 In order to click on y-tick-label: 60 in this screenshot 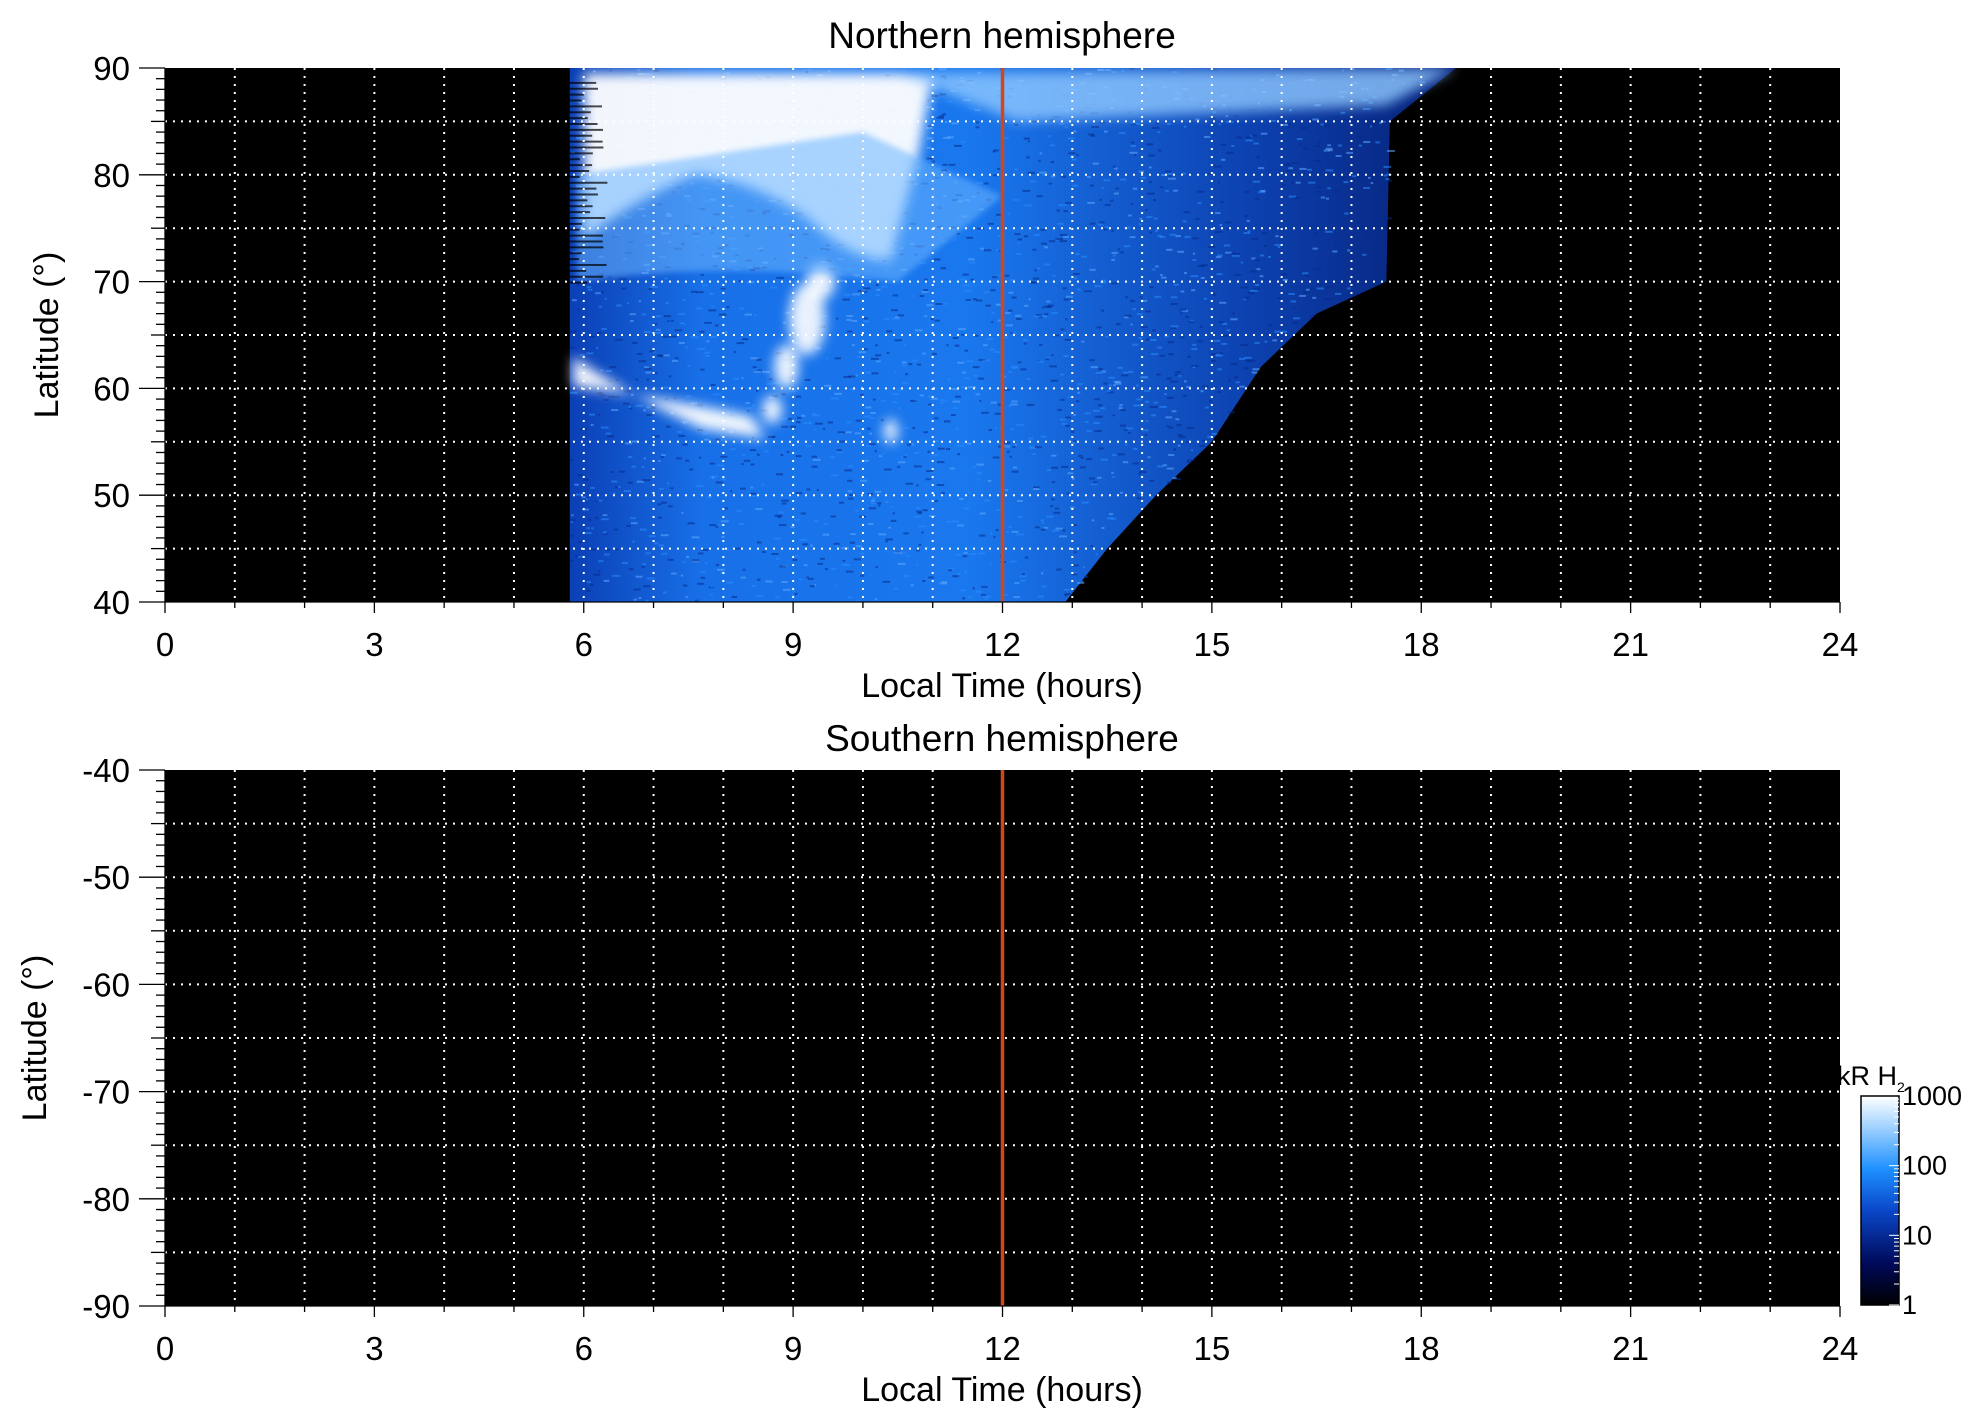, I will do `click(111, 388)`.